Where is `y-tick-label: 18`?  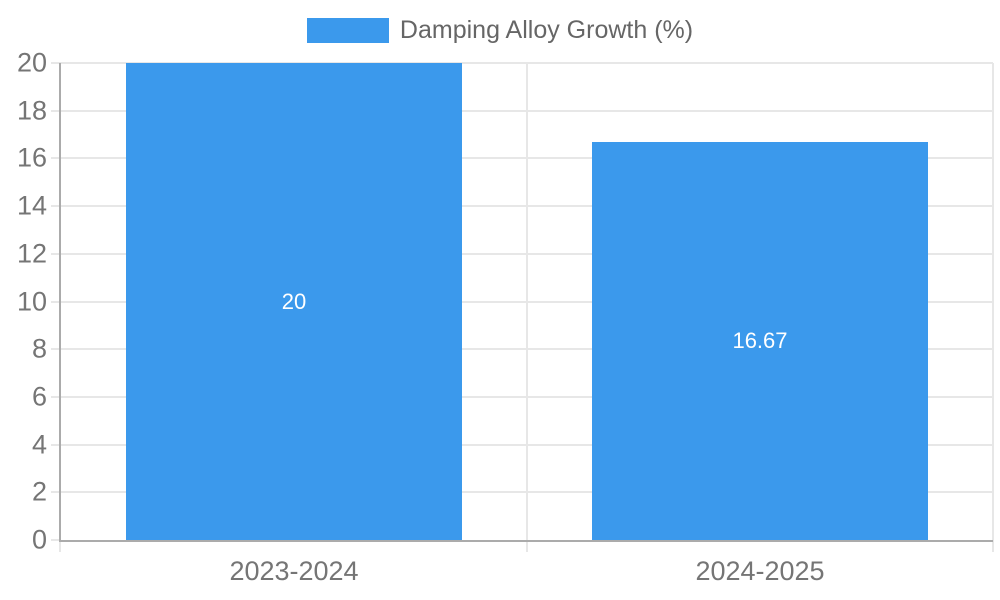 y-tick-label: 18 is located at coordinates (31, 110).